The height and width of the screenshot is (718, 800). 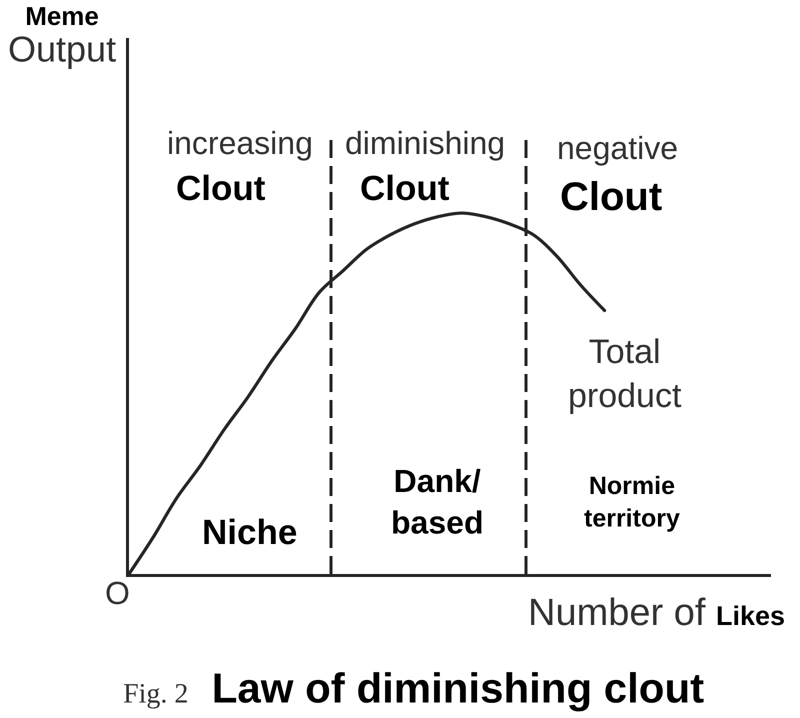 What do you see at coordinates (117, 593) in the screenshot?
I see `text: O` at bounding box center [117, 593].